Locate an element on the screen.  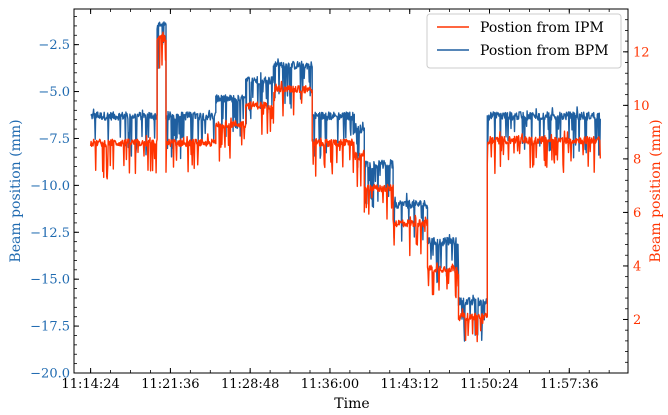
x-tick-label: 11:14:24 is located at coordinates (90, 384).